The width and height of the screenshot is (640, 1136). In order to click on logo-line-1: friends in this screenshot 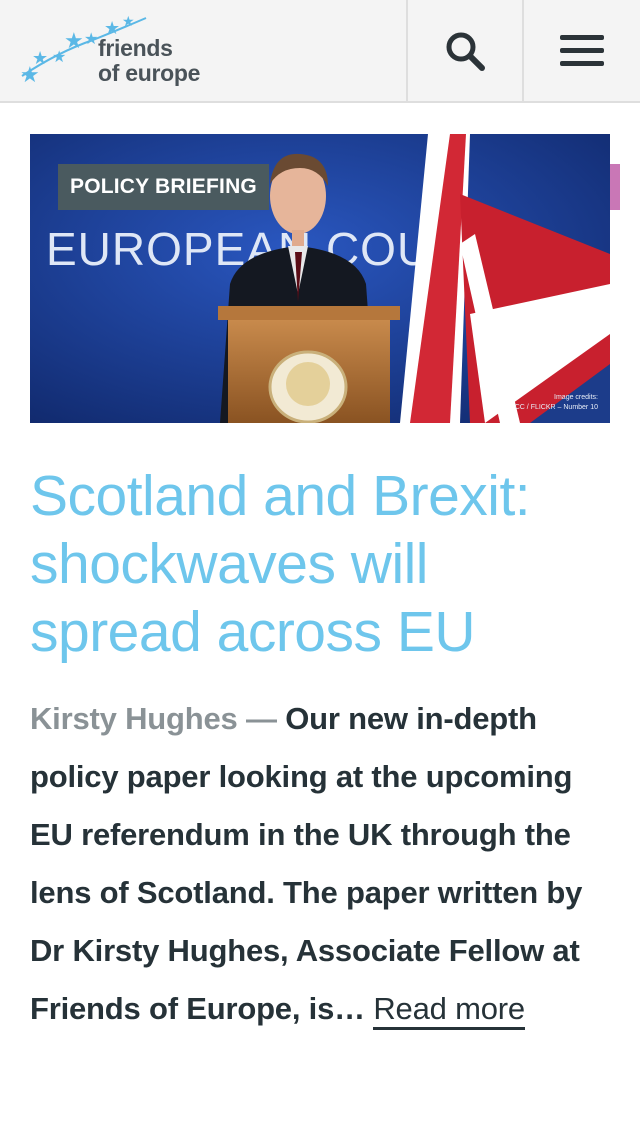, I will do `click(135, 48)`.